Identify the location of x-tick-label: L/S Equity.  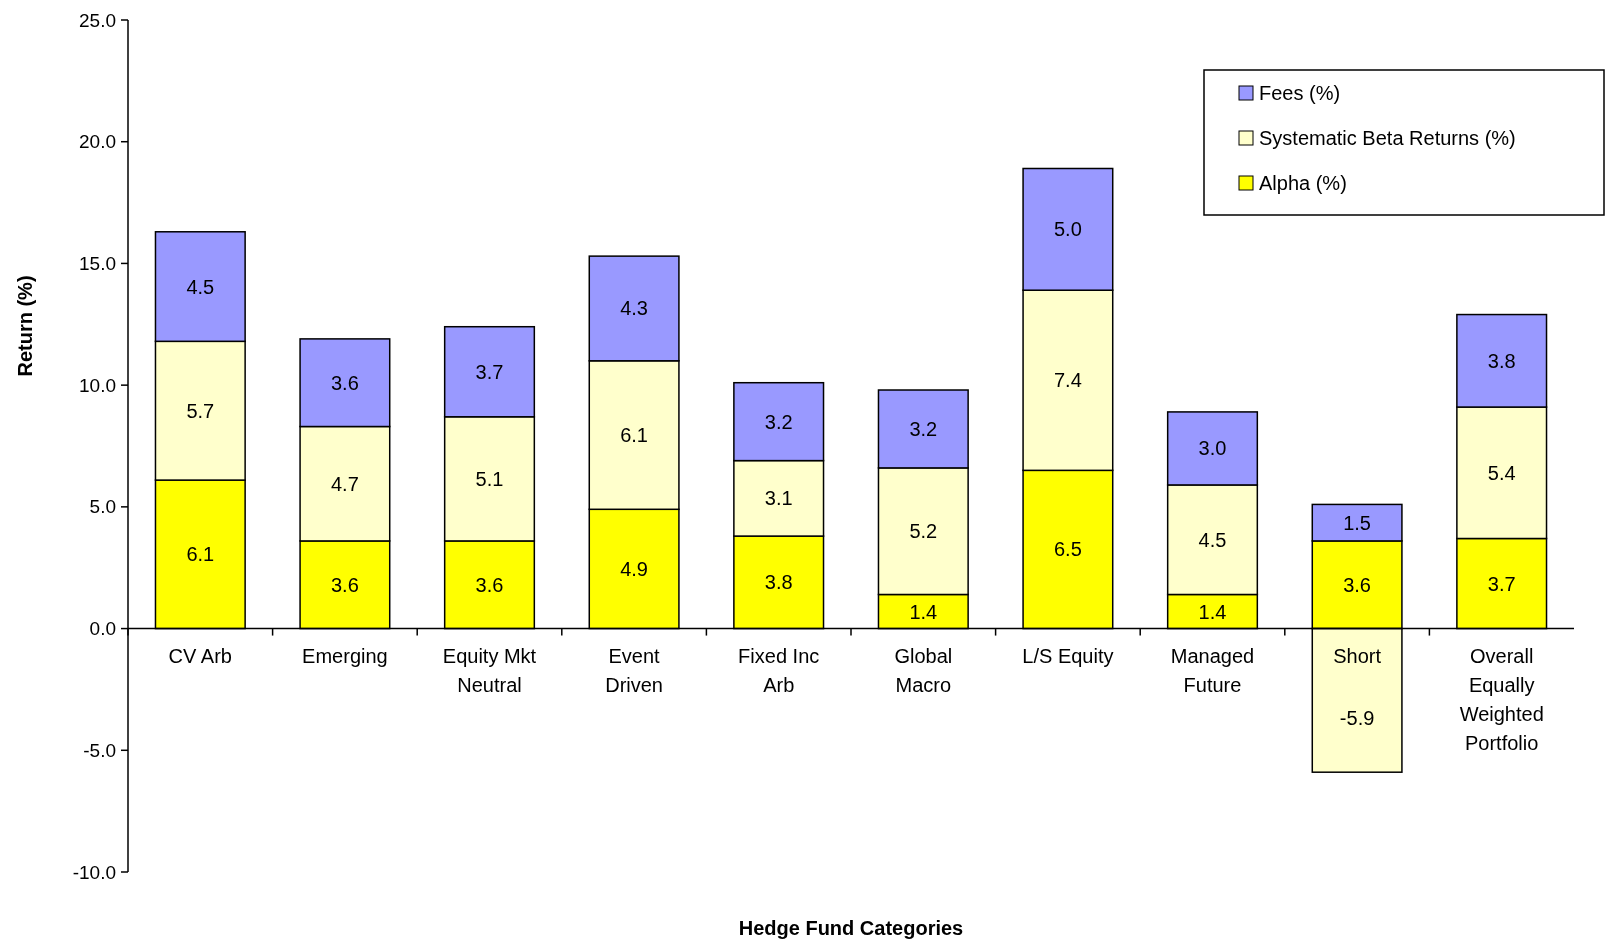
(1068, 655).